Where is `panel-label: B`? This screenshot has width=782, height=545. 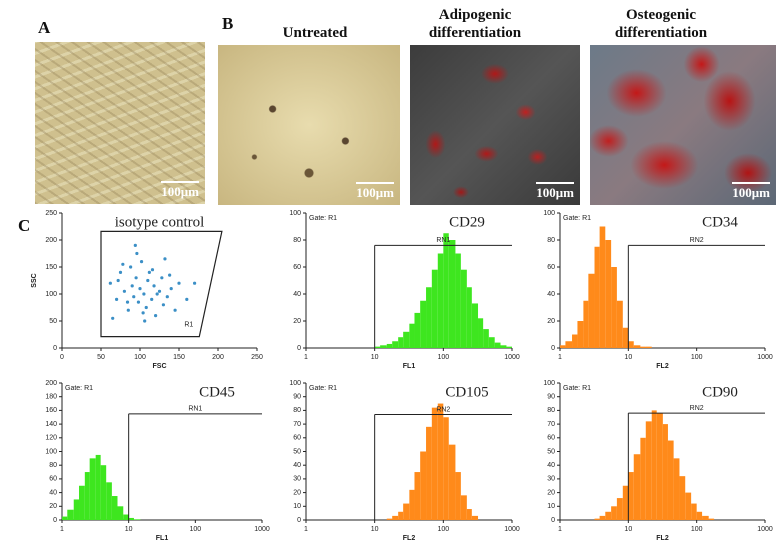
panel-label: B is located at coordinates (228, 23).